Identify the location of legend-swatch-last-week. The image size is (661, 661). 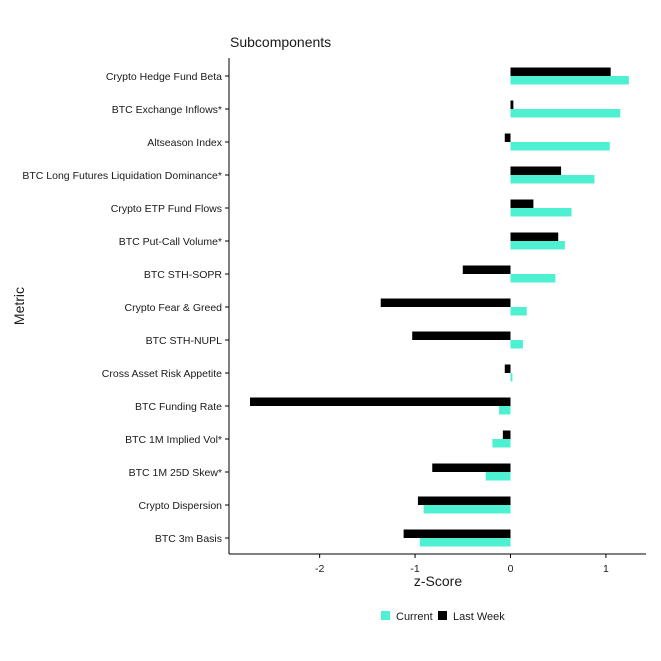
(442, 615).